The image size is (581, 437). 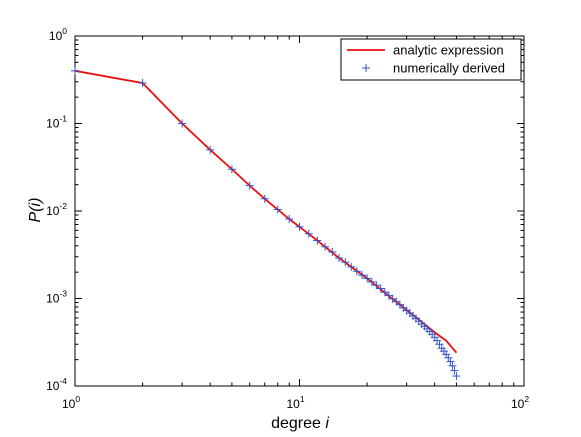 What do you see at coordinates (449, 68) in the screenshot?
I see `legend-entry-numeric: numerically derived` at bounding box center [449, 68].